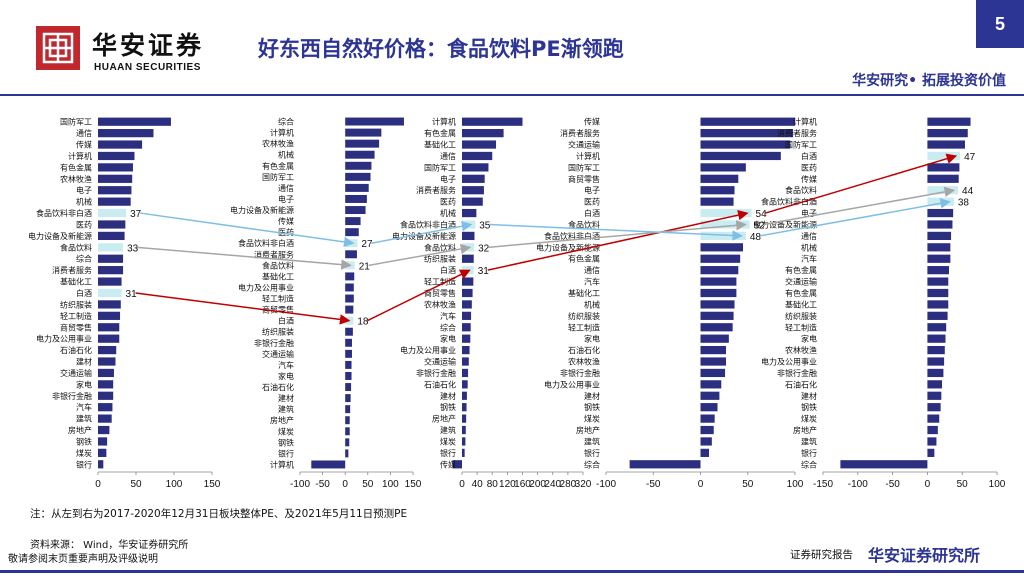 This screenshot has height=576, width=1024. Describe the element at coordinates (64, 213) in the screenshot. I see `category-label: 食品饮料非白酒` at that location.